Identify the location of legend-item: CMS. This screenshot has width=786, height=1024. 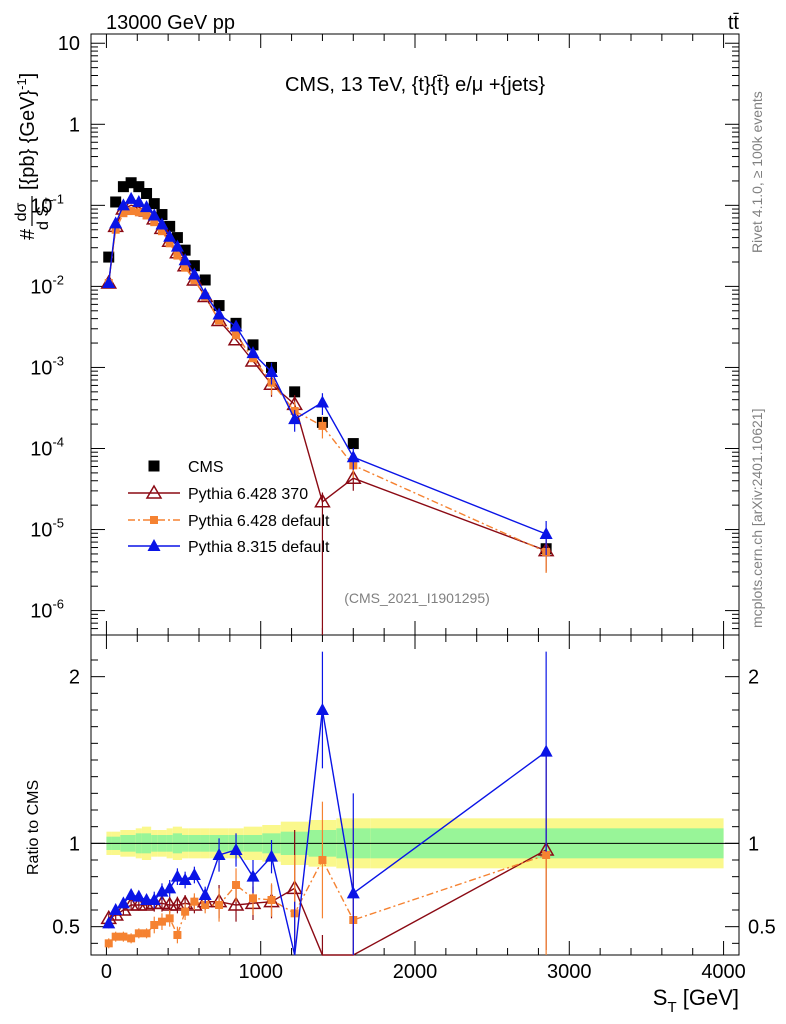
(186, 467).